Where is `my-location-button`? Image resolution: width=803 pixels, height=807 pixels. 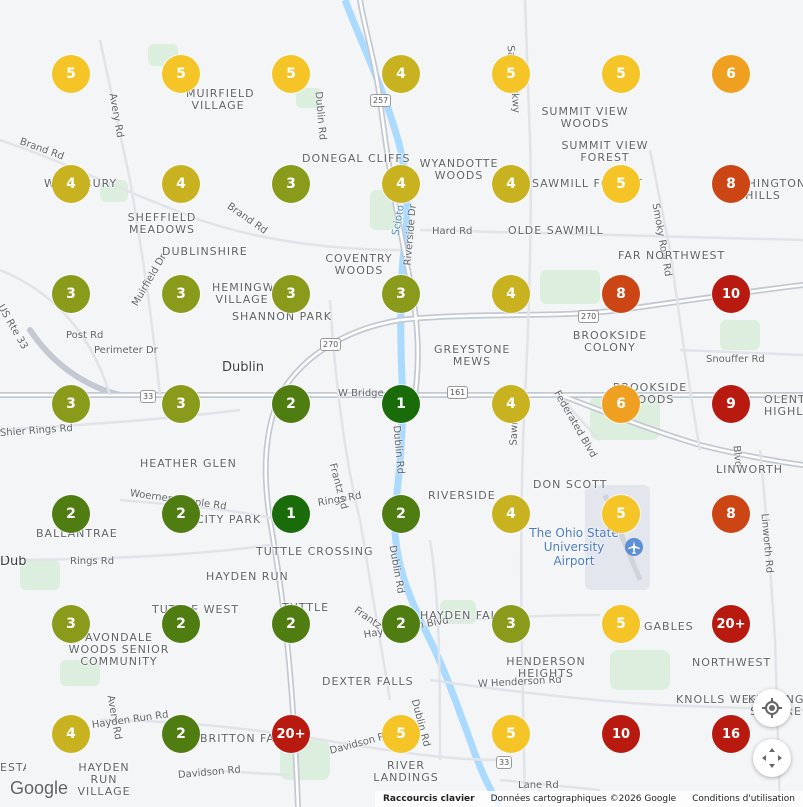
my-location-button is located at coordinates (772, 708).